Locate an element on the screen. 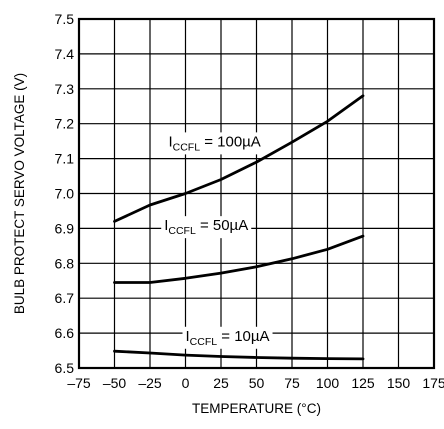 This screenshot has height=429, width=444. x-axis-label: TEMPERATURE (°C) is located at coordinates (256, 408).